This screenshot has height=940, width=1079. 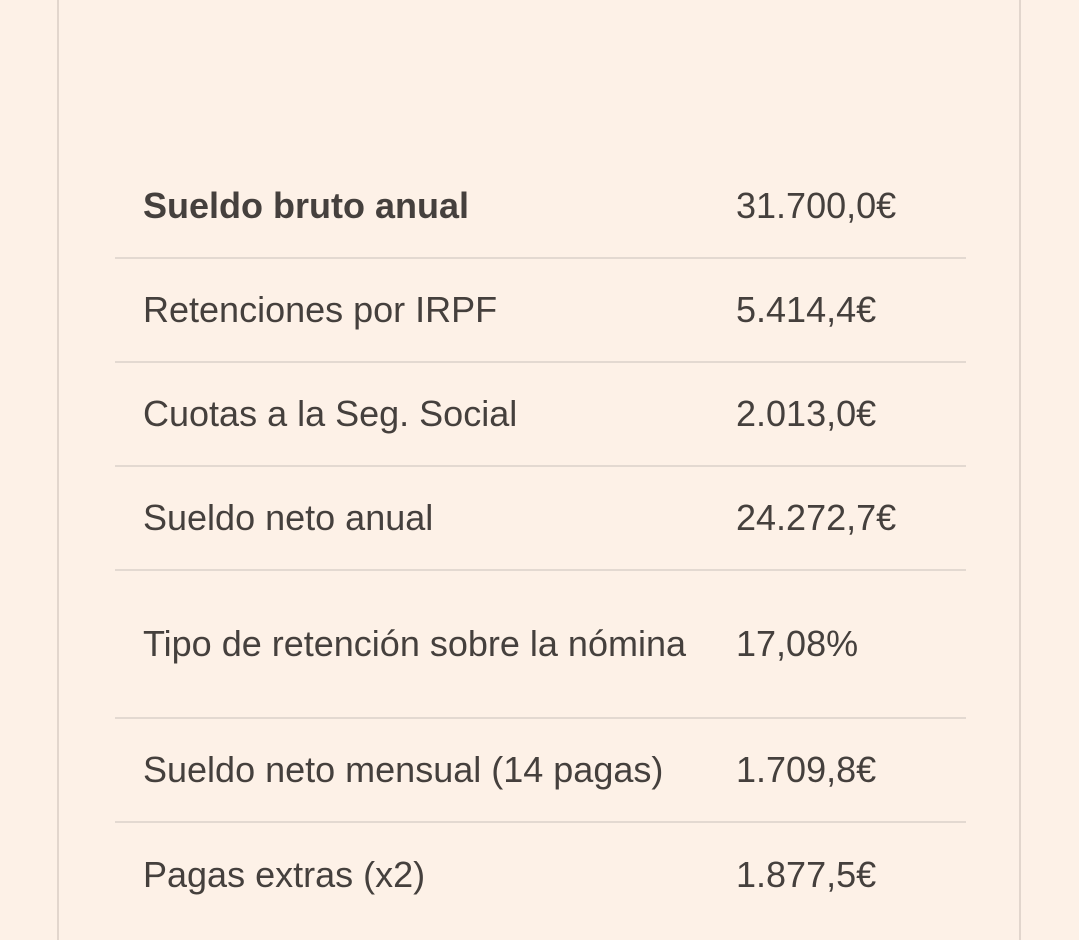 I want to click on table-row: Sueldo neto mensual (14 pagas) 1.709,8€, so click(x=540, y=770).